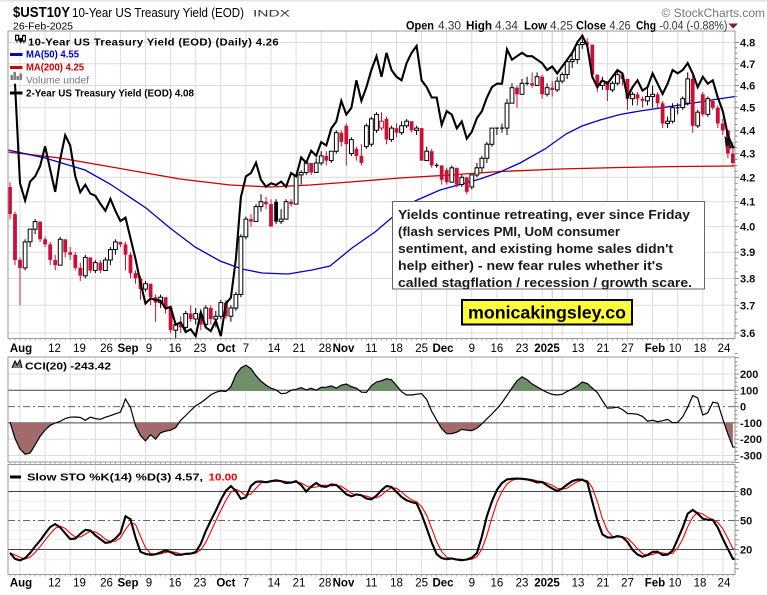 The width and height of the screenshot is (767, 595). Describe the element at coordinates (747, 253) in the screenshot. I see `svg-text: 3.9` at that location.